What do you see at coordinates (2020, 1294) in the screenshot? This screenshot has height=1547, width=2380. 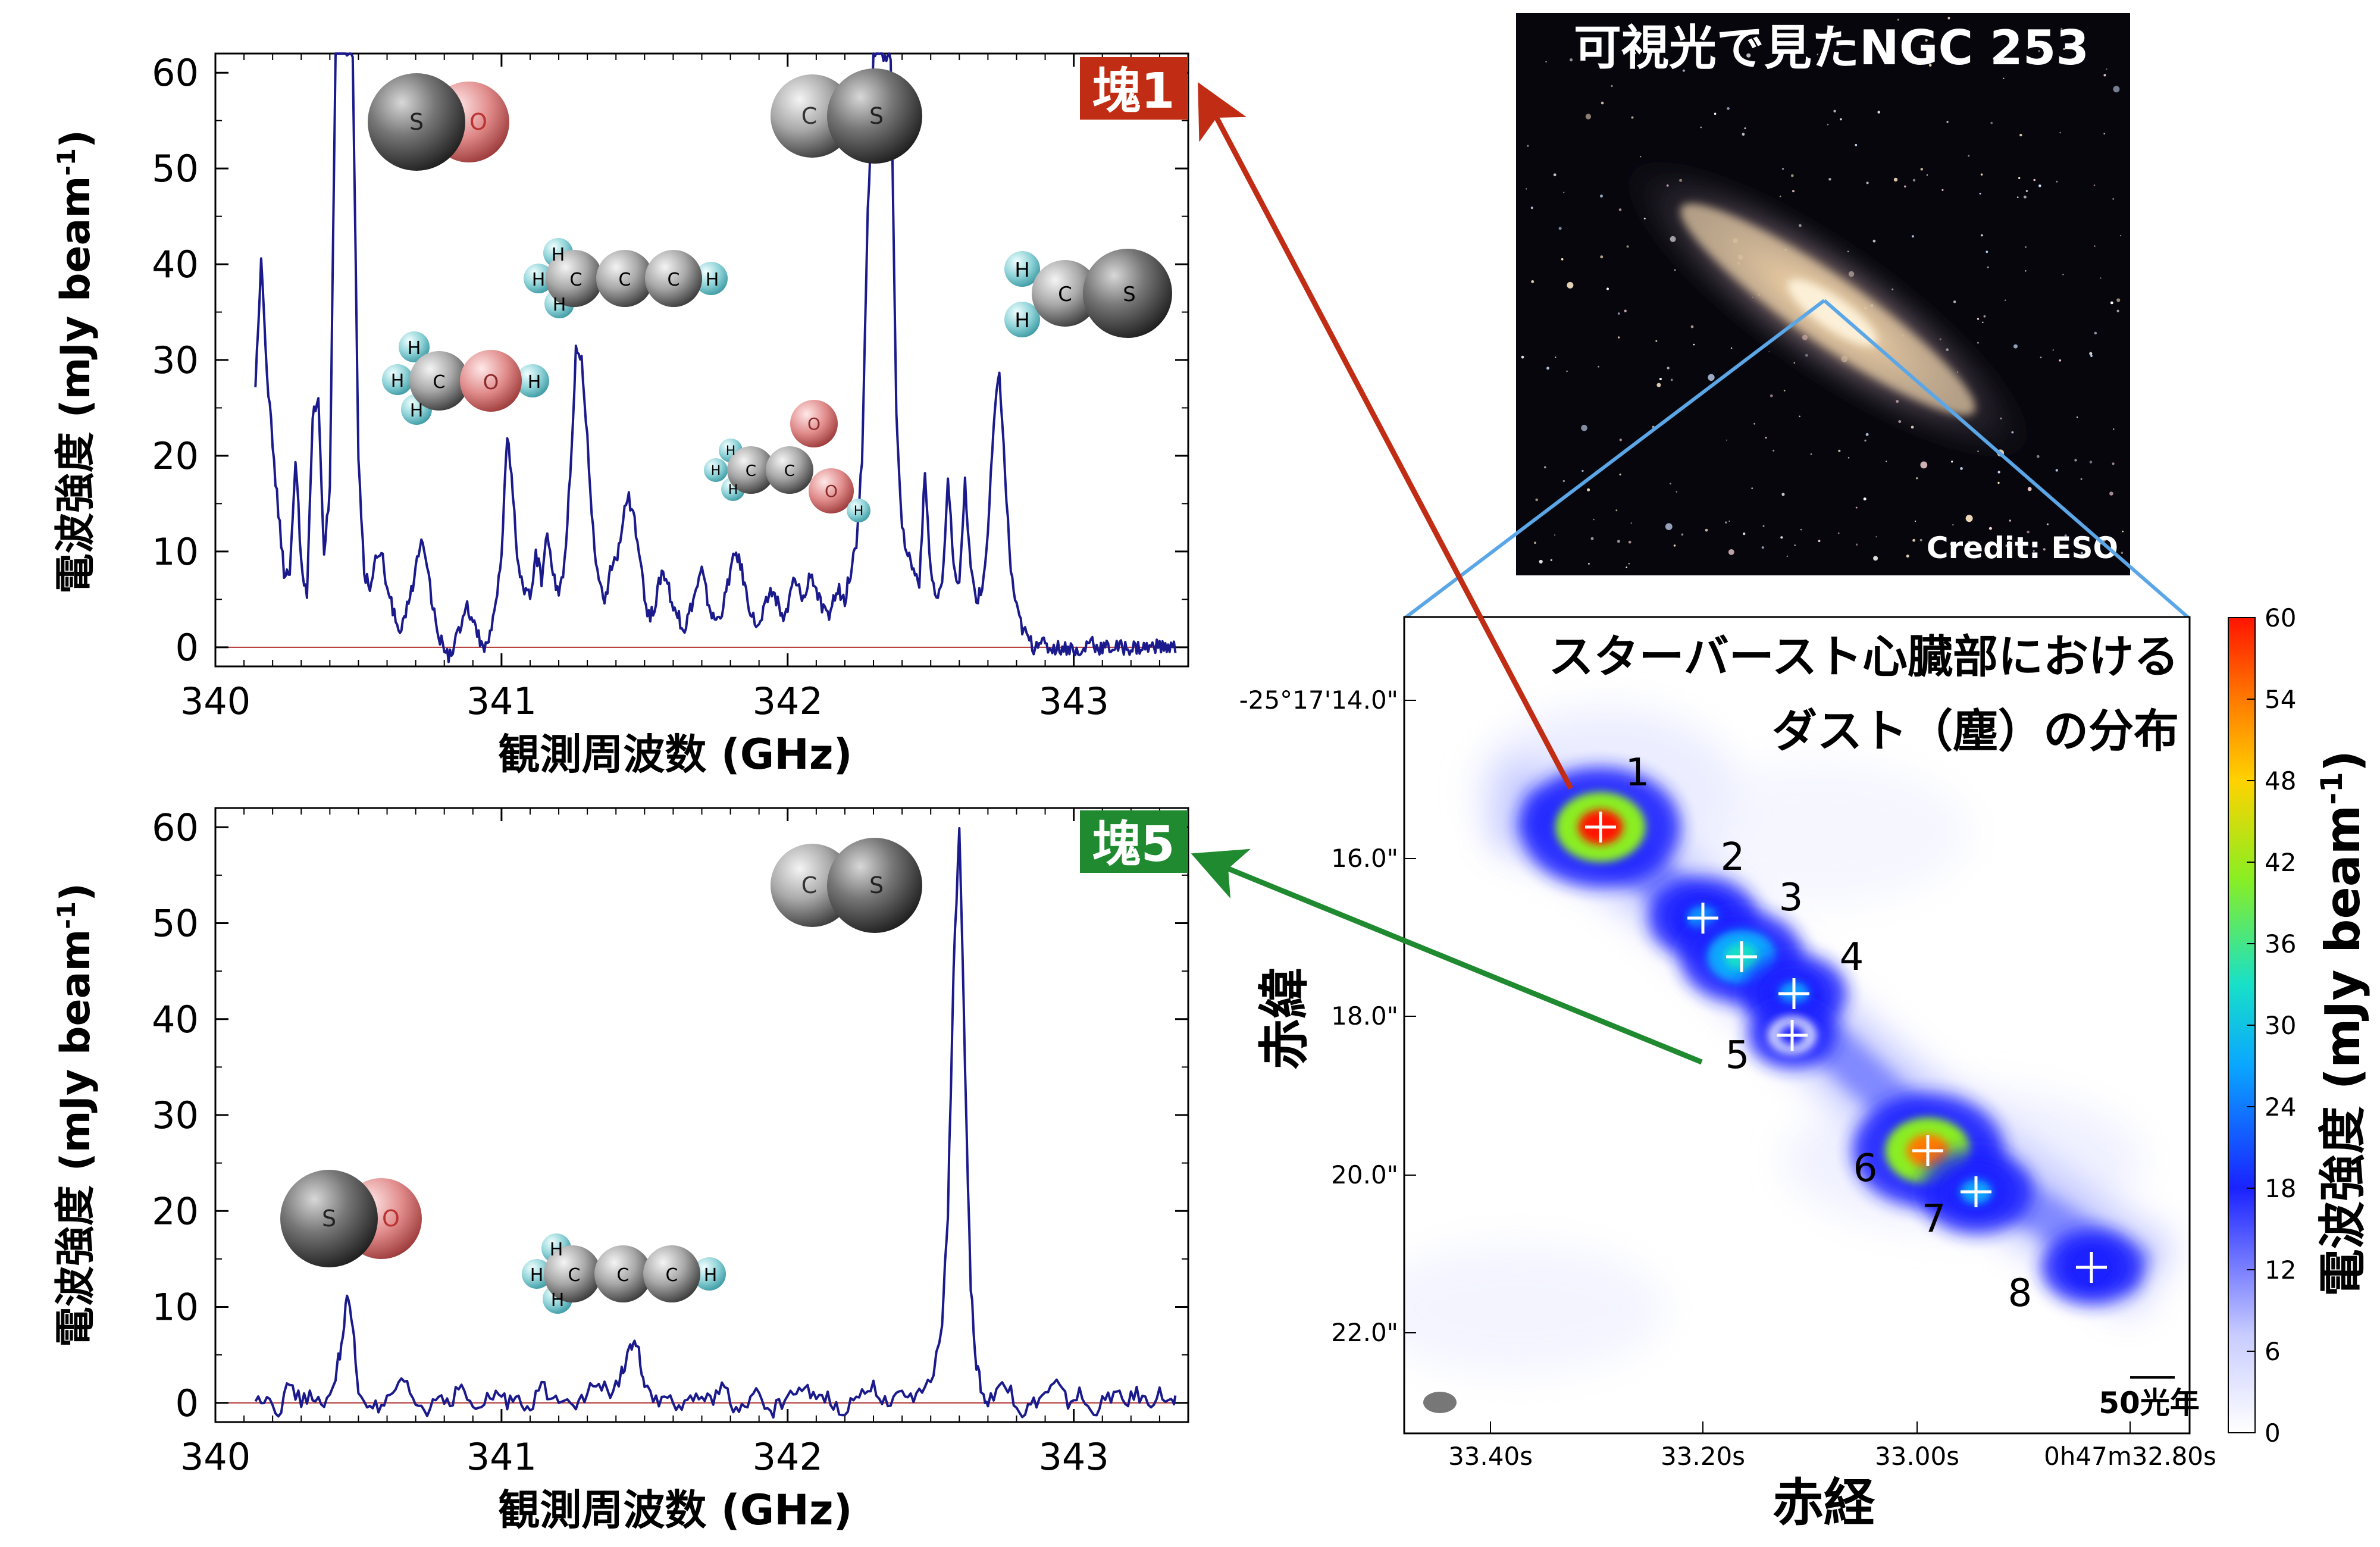 I see `clump-number-label: 8` at bounding box center [2020, 1294].